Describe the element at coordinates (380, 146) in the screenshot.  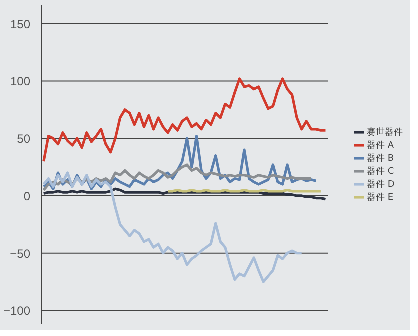
I see `legend-label: 器件 A` at that location.